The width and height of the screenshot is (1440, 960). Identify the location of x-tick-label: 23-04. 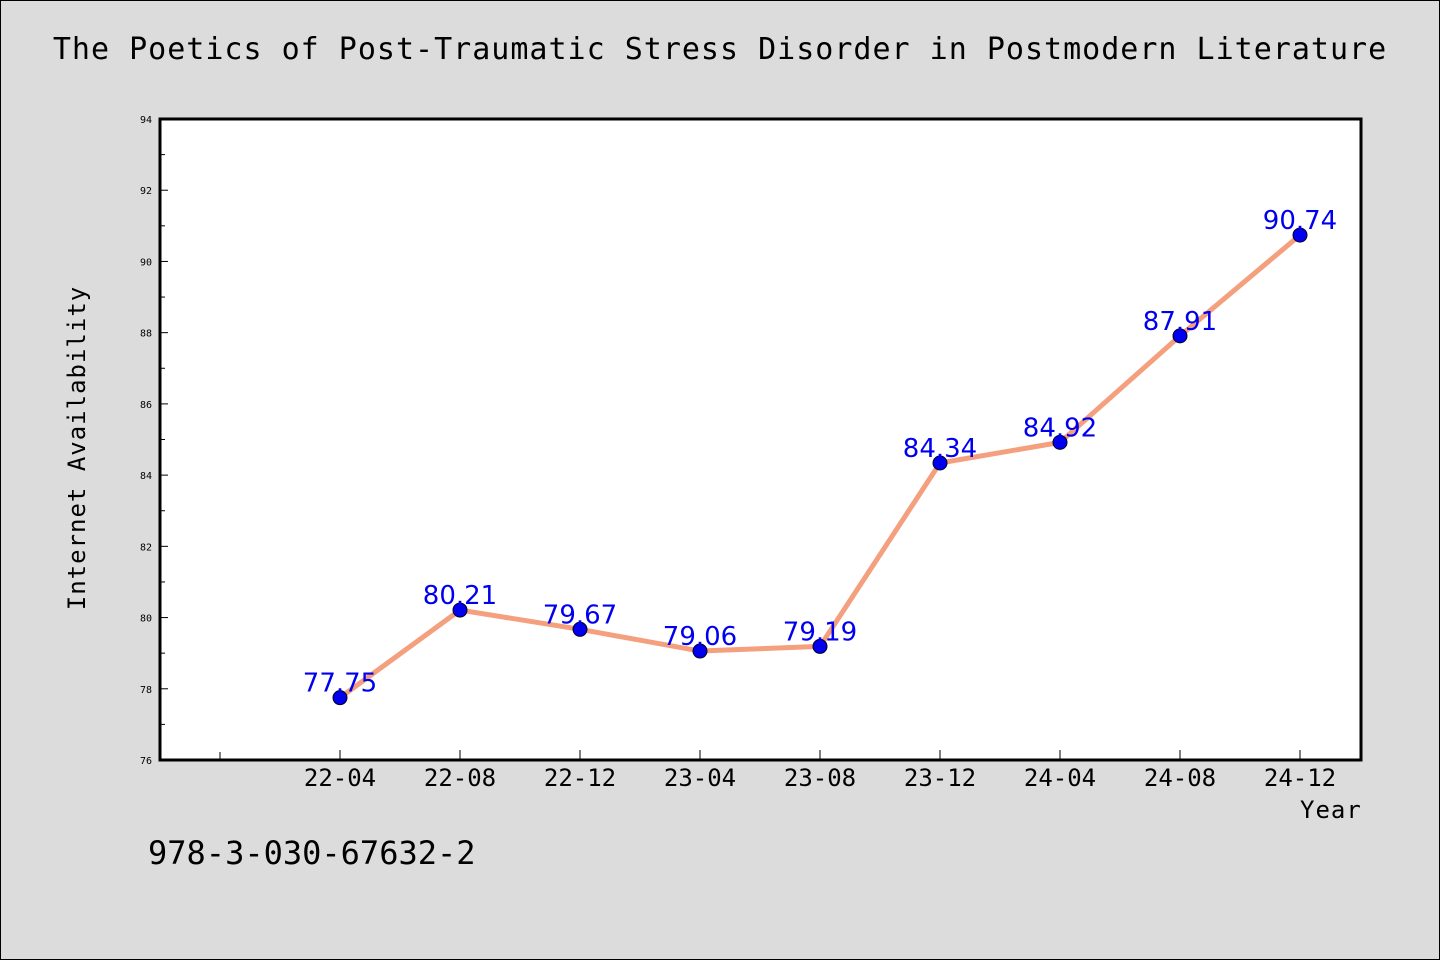
(700, 778).